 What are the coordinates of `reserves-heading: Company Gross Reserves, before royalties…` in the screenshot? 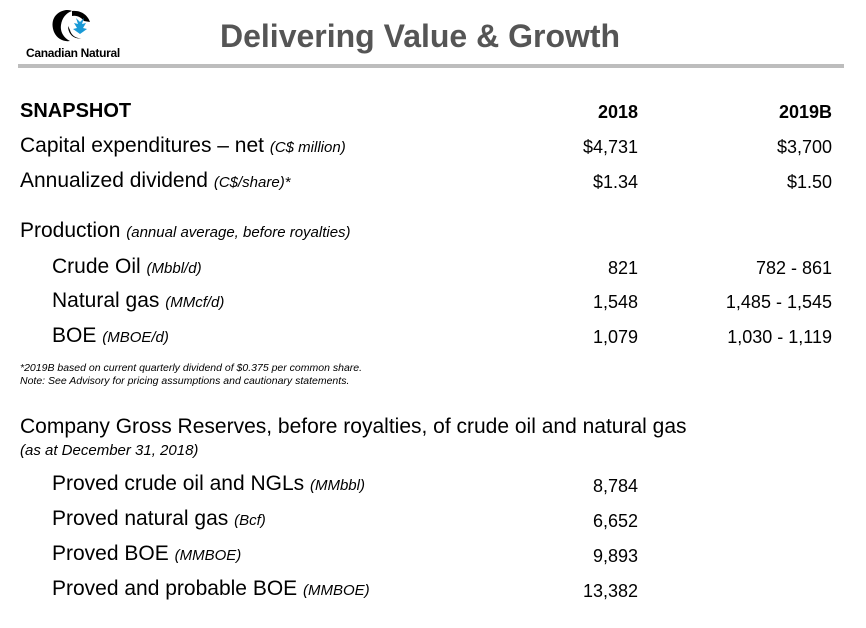 It's located at (353, 426).